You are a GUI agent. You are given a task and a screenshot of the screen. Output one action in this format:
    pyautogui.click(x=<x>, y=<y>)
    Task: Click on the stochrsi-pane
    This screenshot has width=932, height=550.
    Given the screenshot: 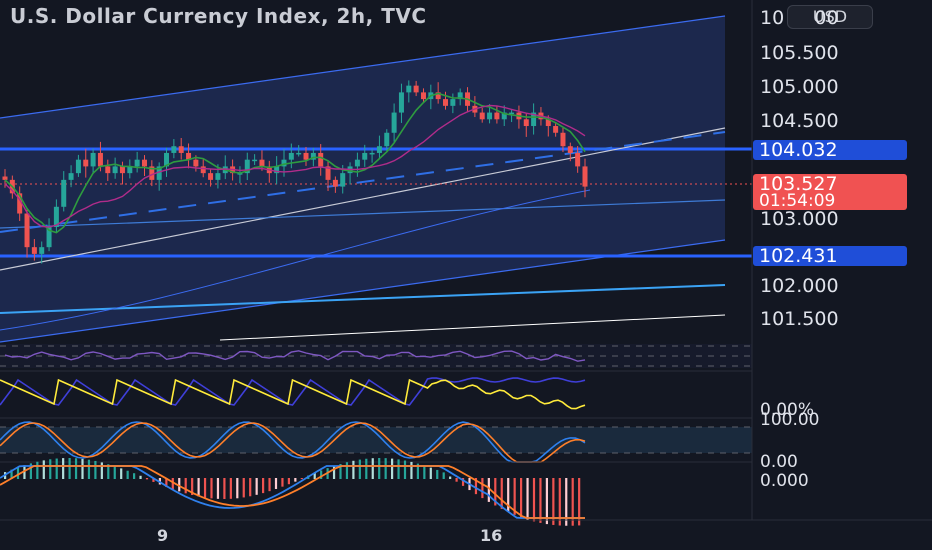 What is the action you would take?
    pyautogui.click(x=376, y=442)
    